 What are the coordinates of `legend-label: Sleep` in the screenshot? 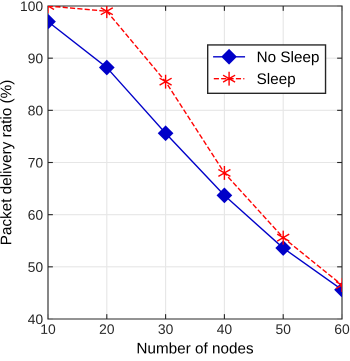 It's located at (276, 80).